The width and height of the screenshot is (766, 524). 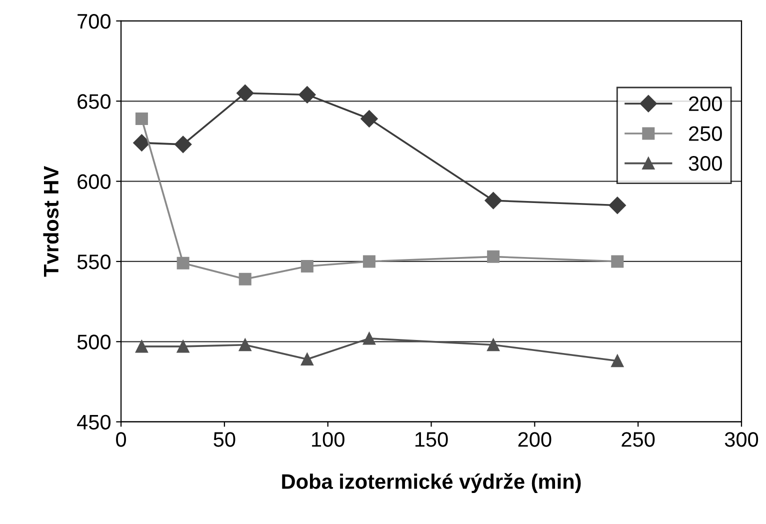 I want to click on x-tick-label: 200, so click(x=535, y=439).